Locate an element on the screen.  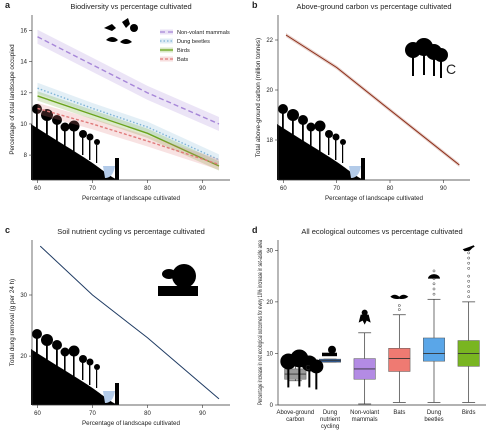
trees-icon is located at coordinates (426, 58).